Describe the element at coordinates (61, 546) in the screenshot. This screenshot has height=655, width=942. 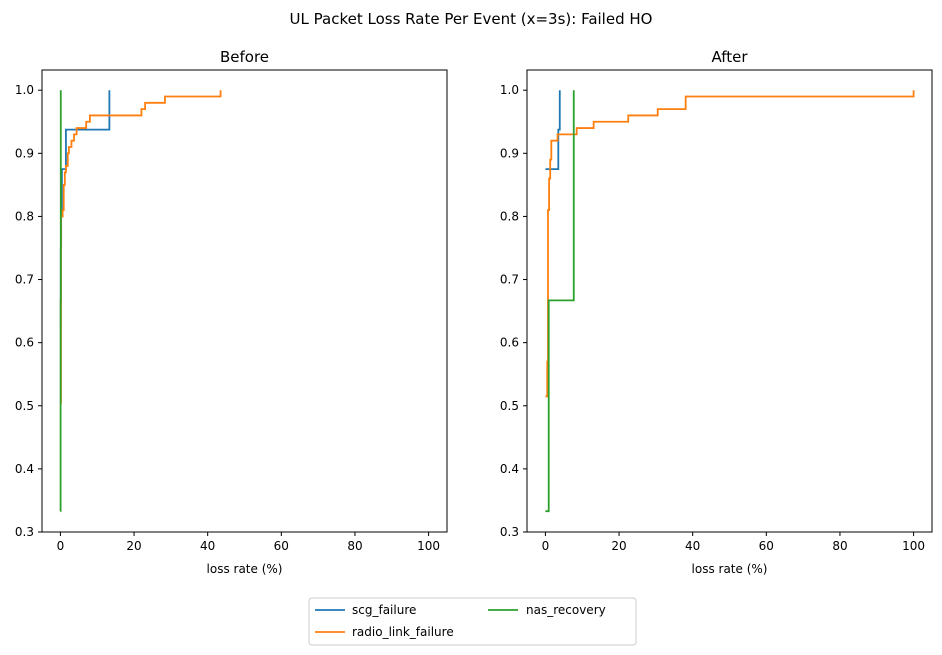
I see `before-xtick-label: 0` at that location.